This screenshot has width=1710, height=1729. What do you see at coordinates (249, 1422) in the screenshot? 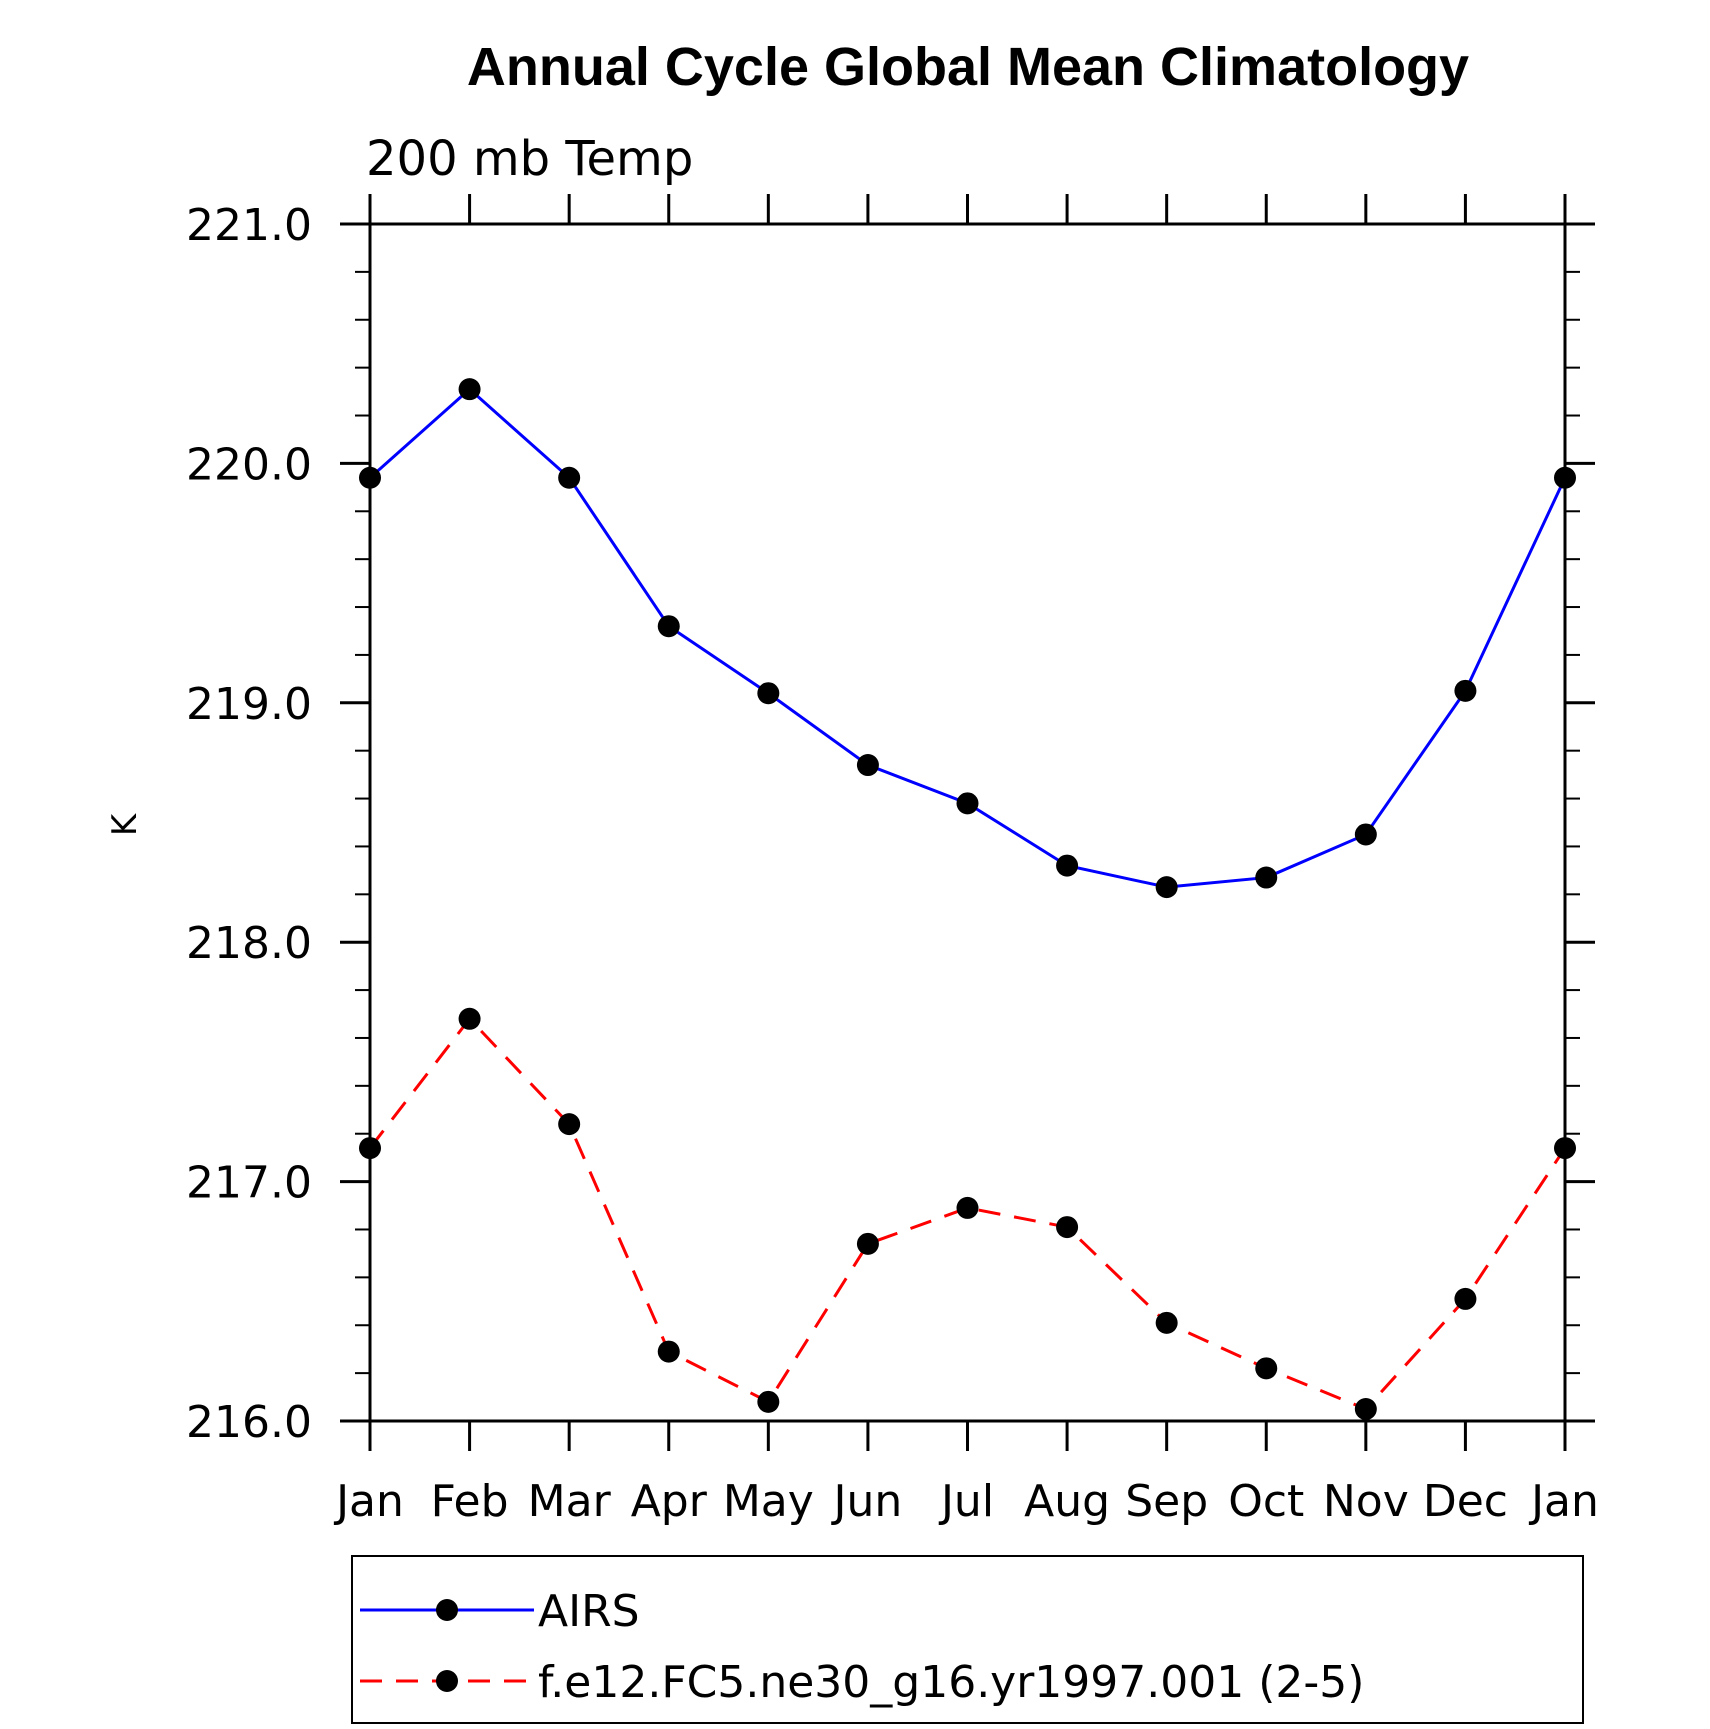
I see `y-tick-label: 216.0` at bounding box center [249, 1422].